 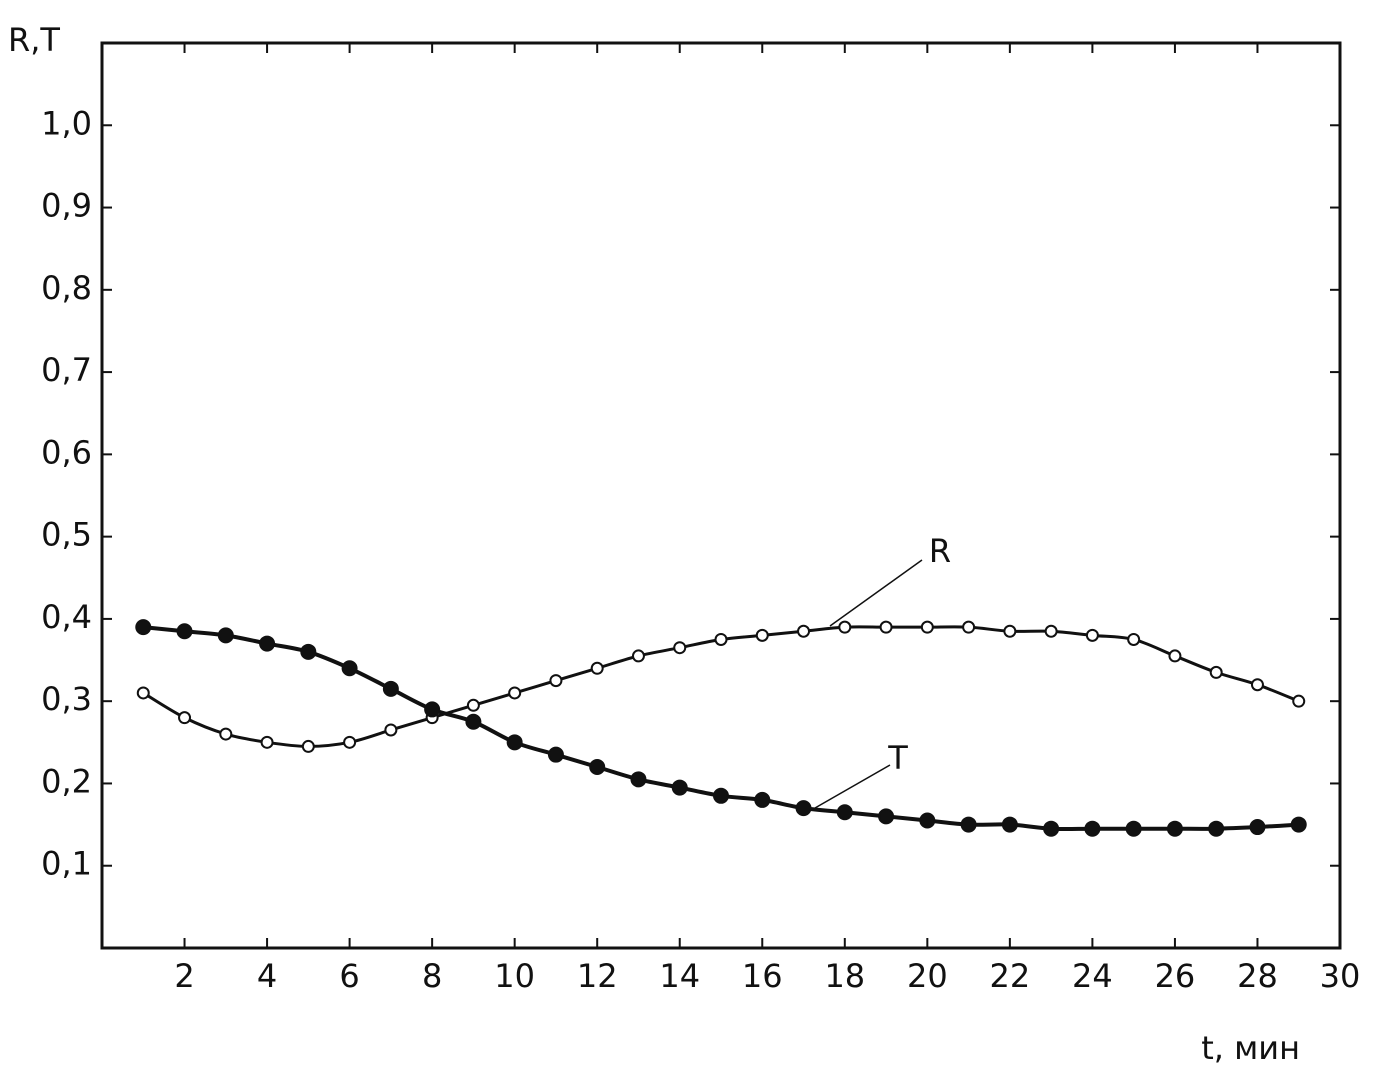 I want to click on y-tick-label: 0,2, so click(x=66, y=781).